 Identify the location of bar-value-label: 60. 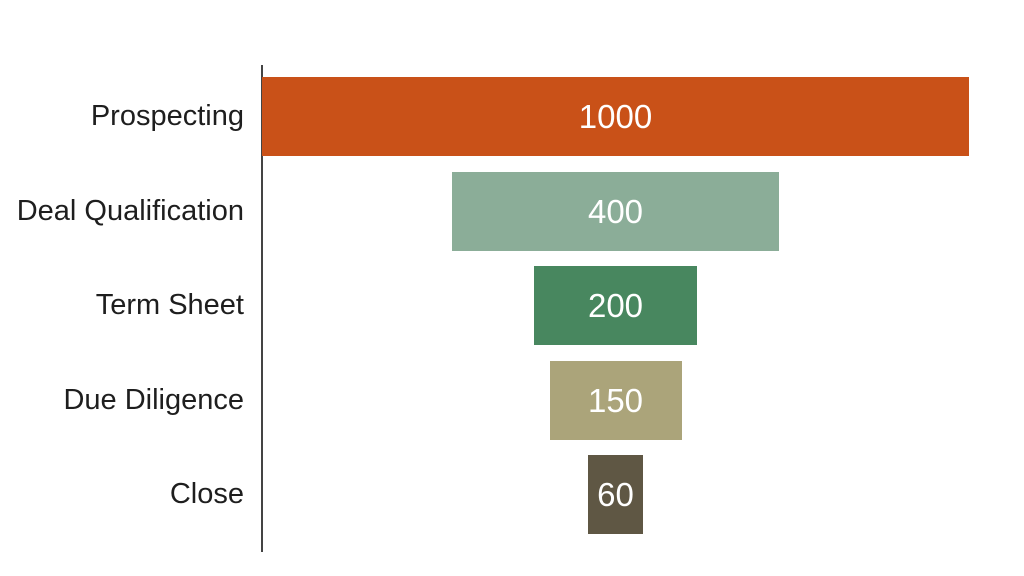
(615, 494).